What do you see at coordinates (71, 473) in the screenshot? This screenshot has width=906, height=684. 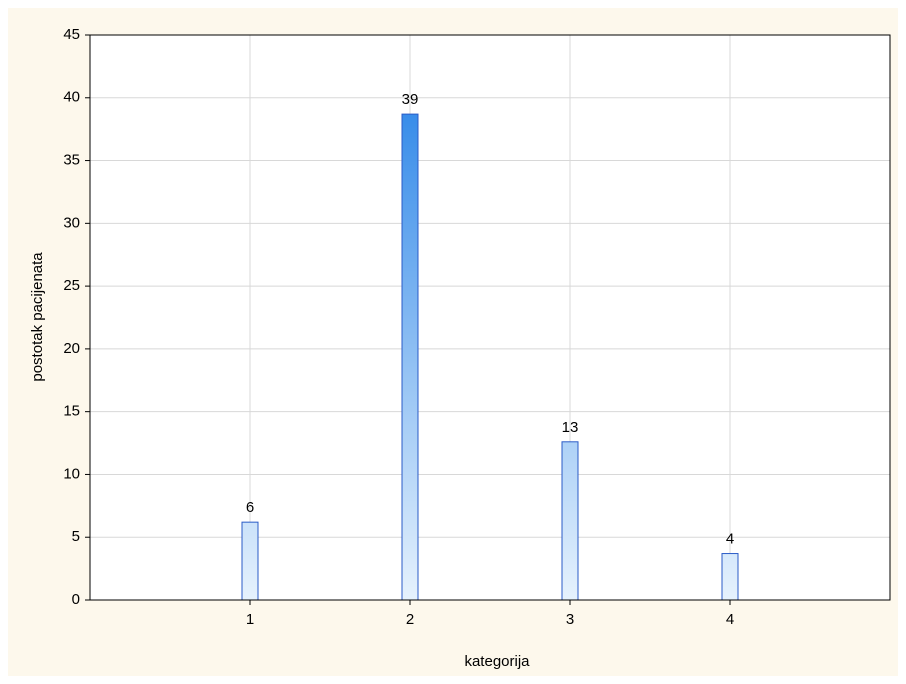 I see `y-tick-label: 10` at bounding box center [71, 473].